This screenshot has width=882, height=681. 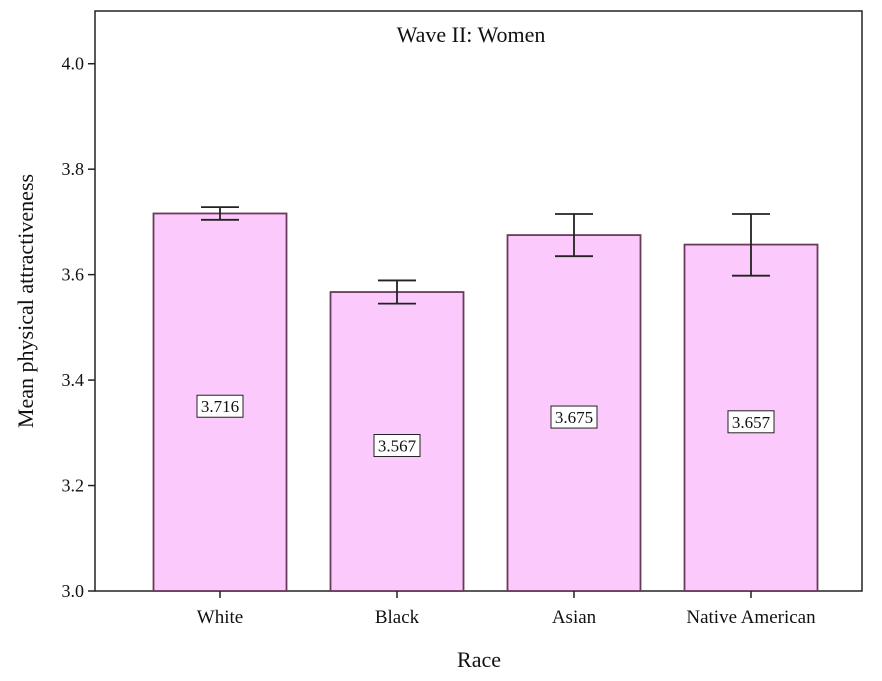 I want to click on x-axis-title: Race, so click(x=479, y=659).